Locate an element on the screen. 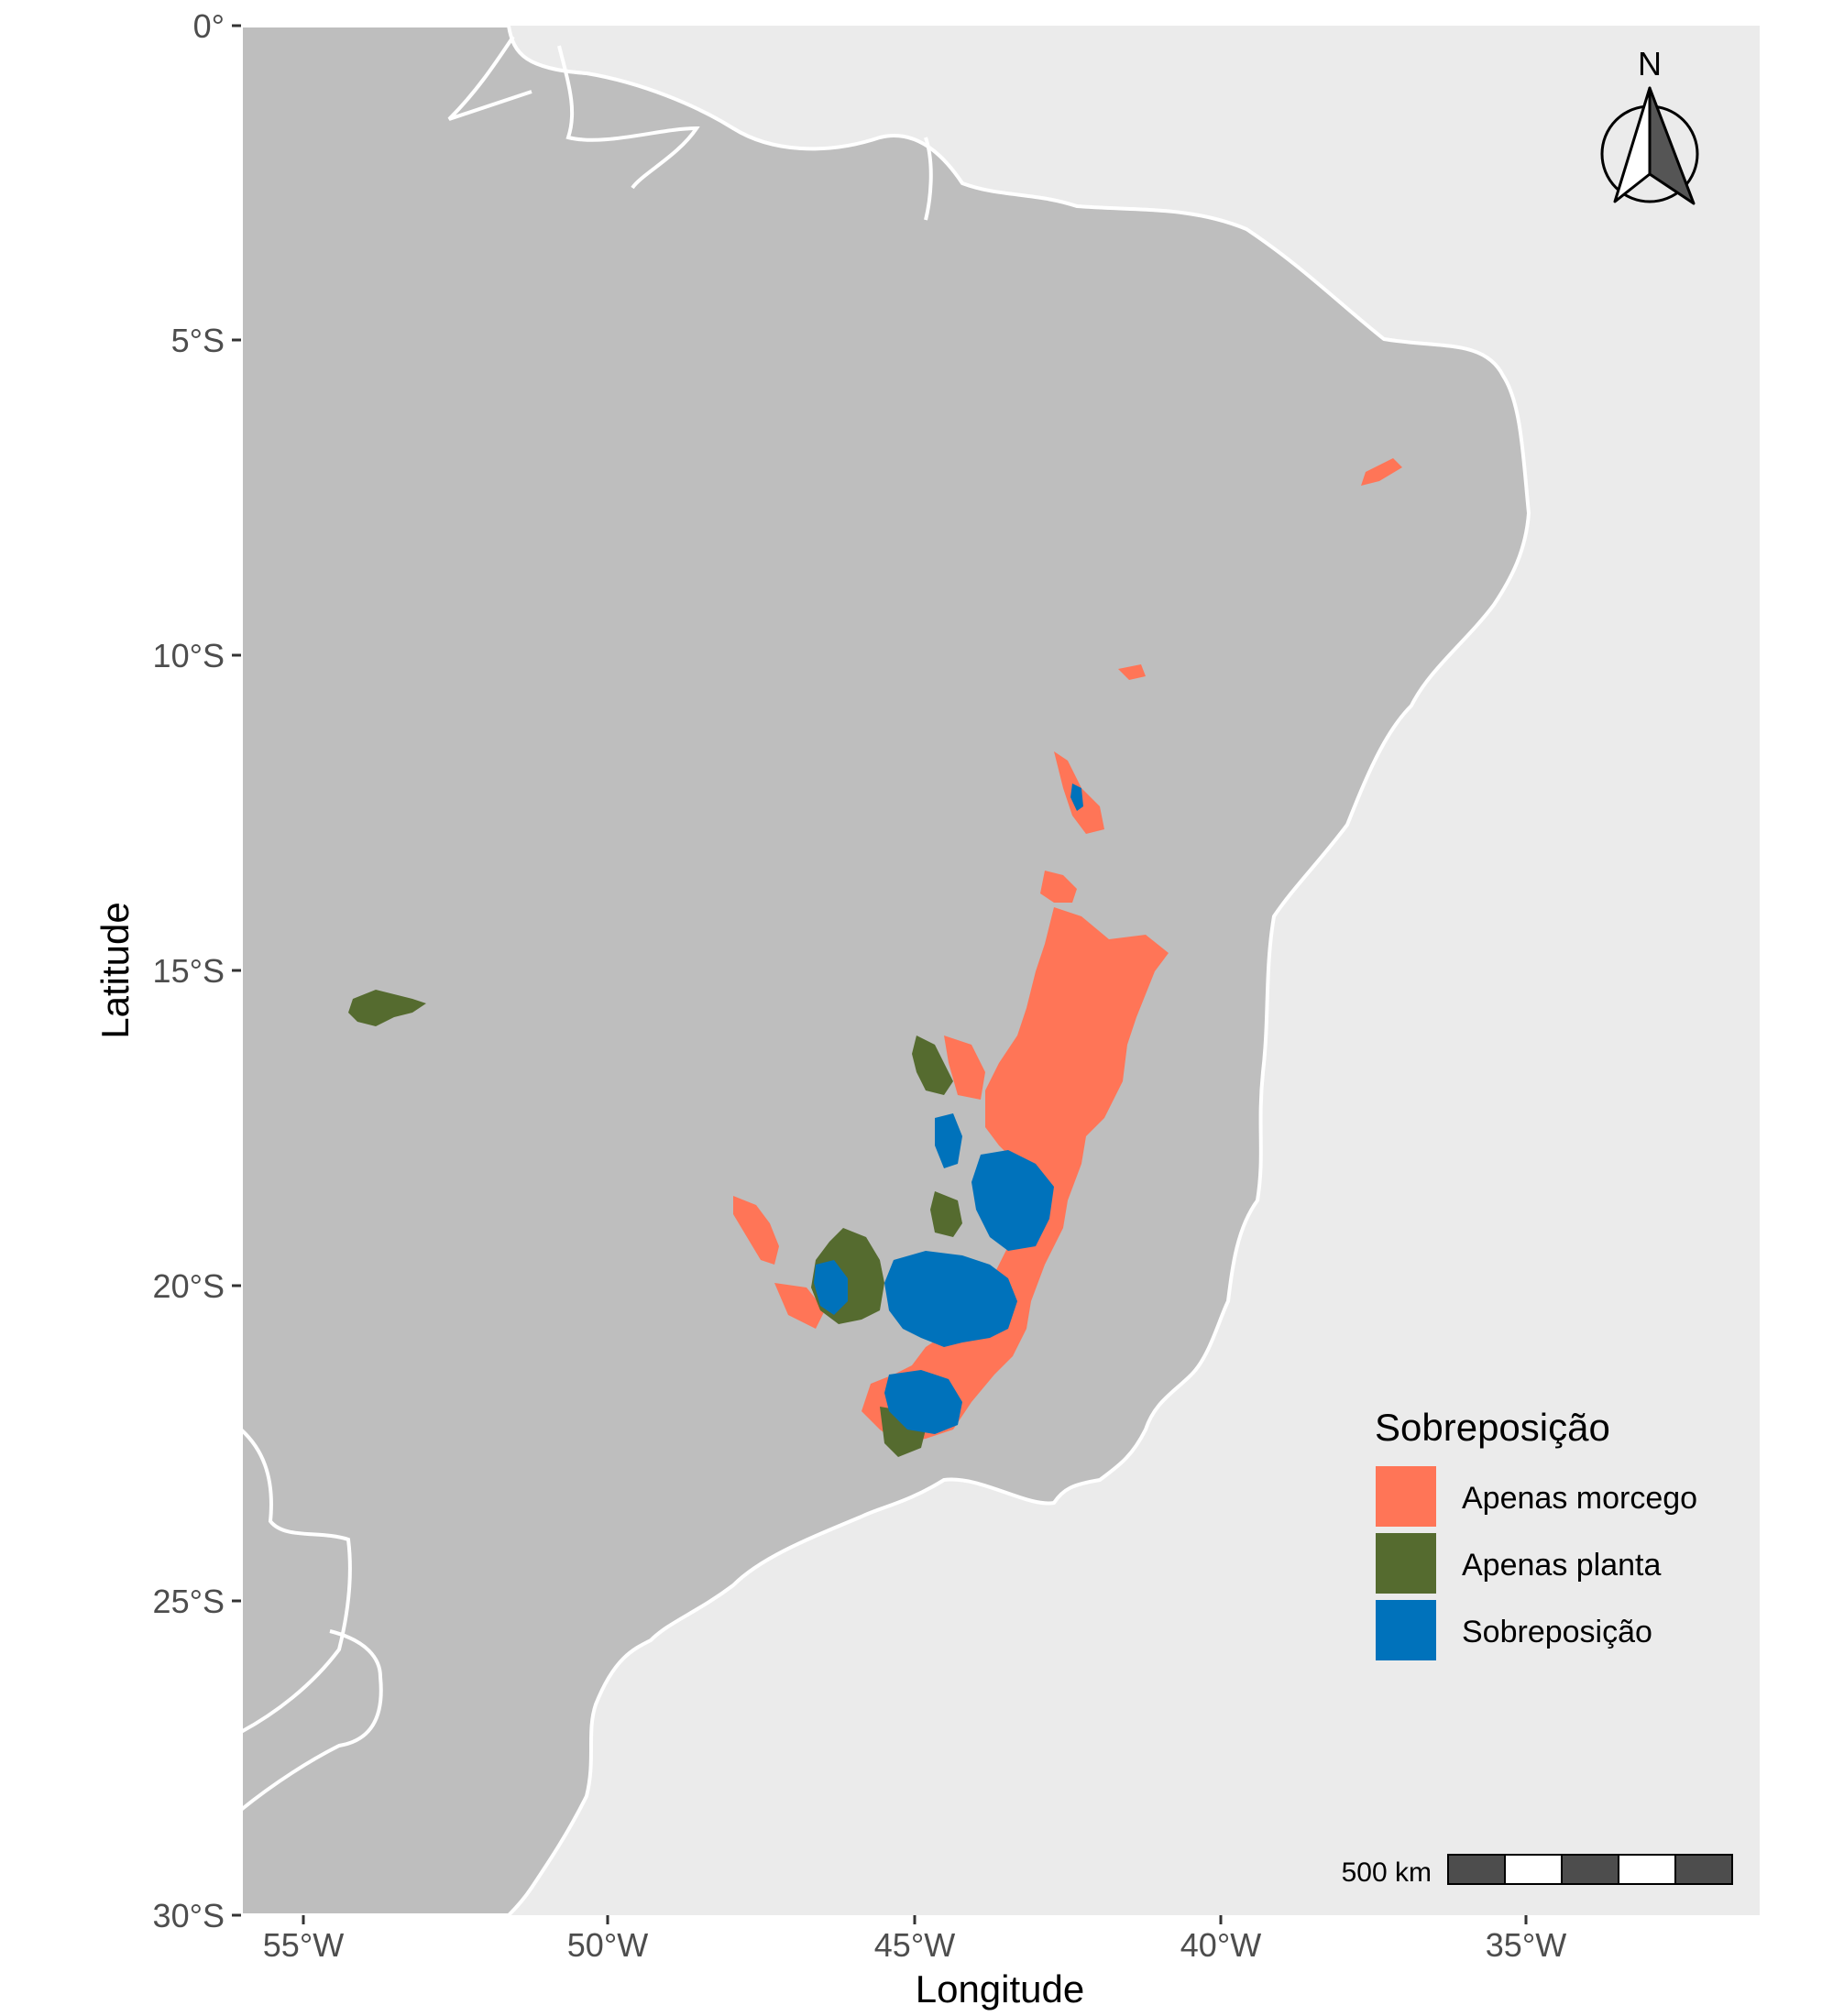  x-tick-label: 45°W is located at coordinates (914, 1945).